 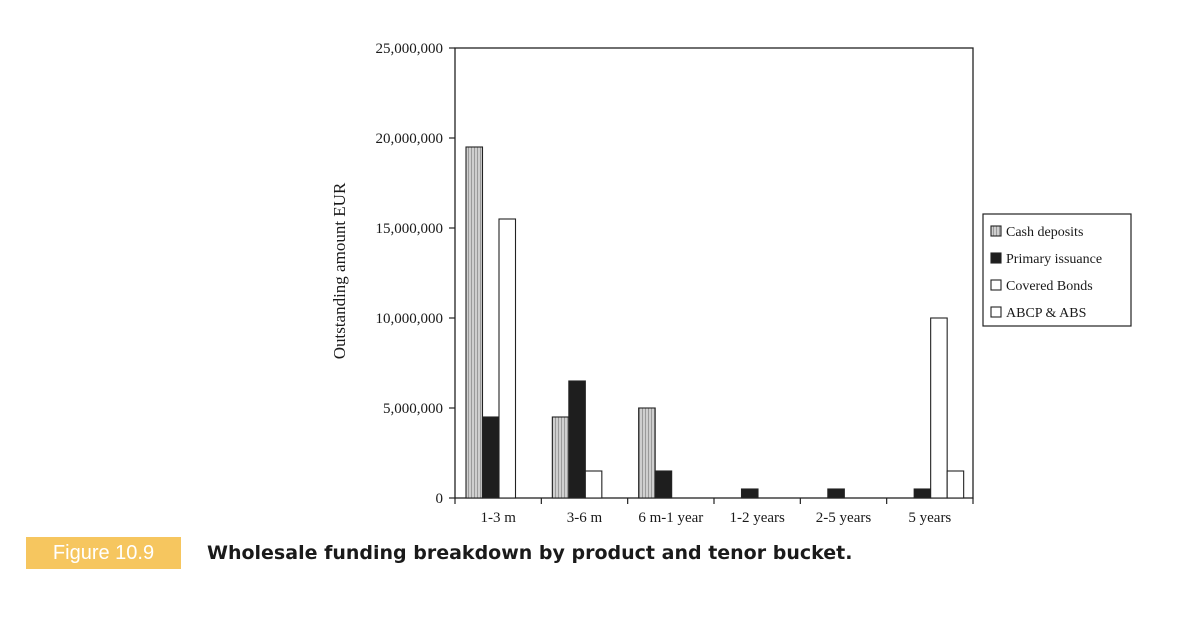 What do you see at coordinates (929, 518) in the screenshot?
I see `x-tick-label: 5 years` at bounding box center [929, 518].